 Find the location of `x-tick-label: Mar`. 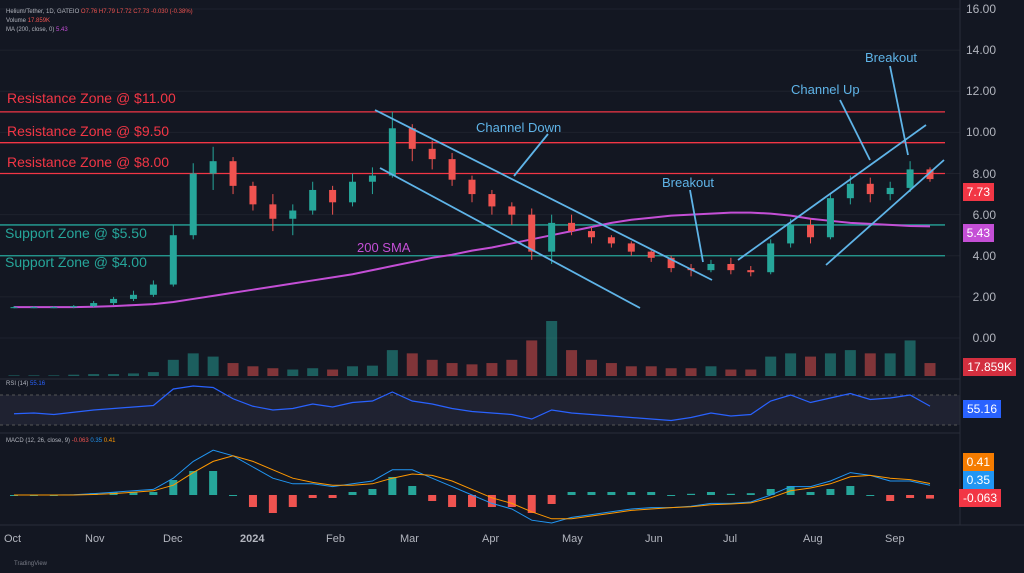

x-tick-label: Mar is located at coordinates (409, 539).